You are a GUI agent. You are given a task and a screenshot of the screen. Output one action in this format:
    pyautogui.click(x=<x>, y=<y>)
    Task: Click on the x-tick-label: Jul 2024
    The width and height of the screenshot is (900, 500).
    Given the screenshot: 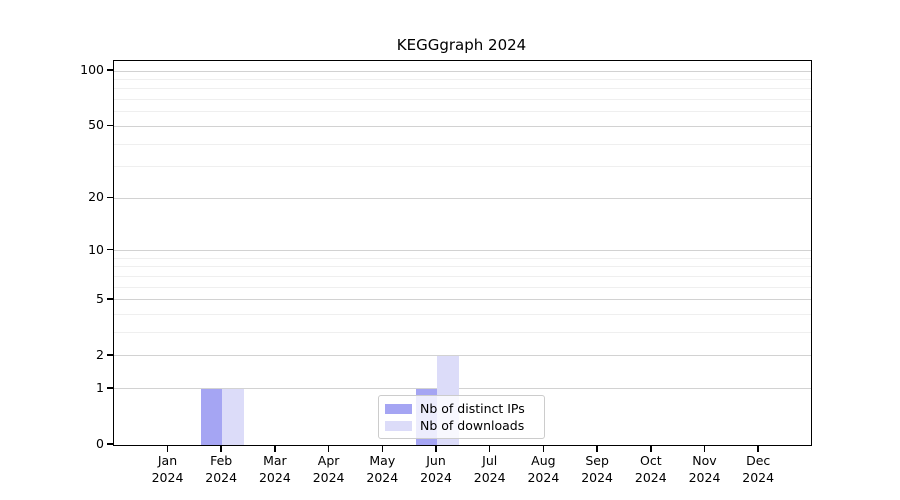 What is the action you would take?
    pyautogui.click(x=489, y=469)
    